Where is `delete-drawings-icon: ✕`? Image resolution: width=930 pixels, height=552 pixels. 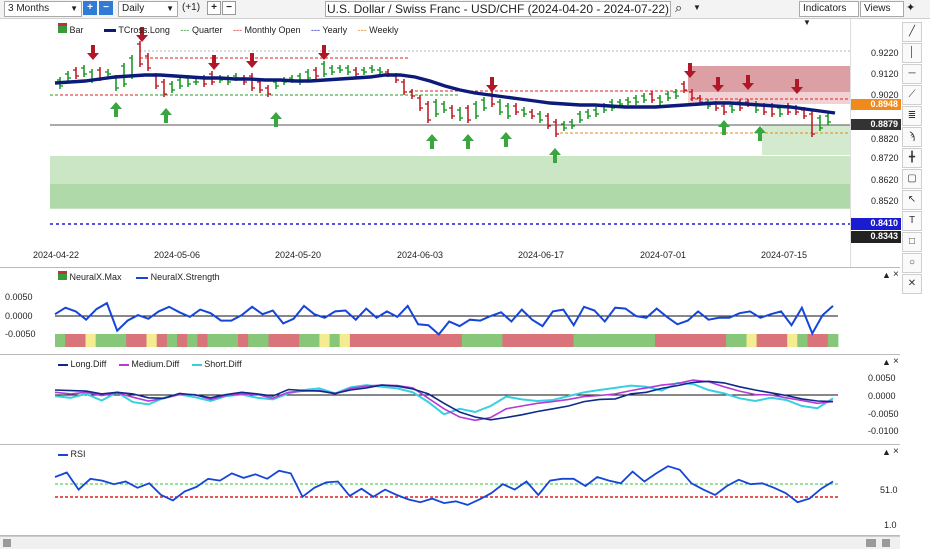 delete-drawings-icon: ✕ is located at coordinates (912, 284).